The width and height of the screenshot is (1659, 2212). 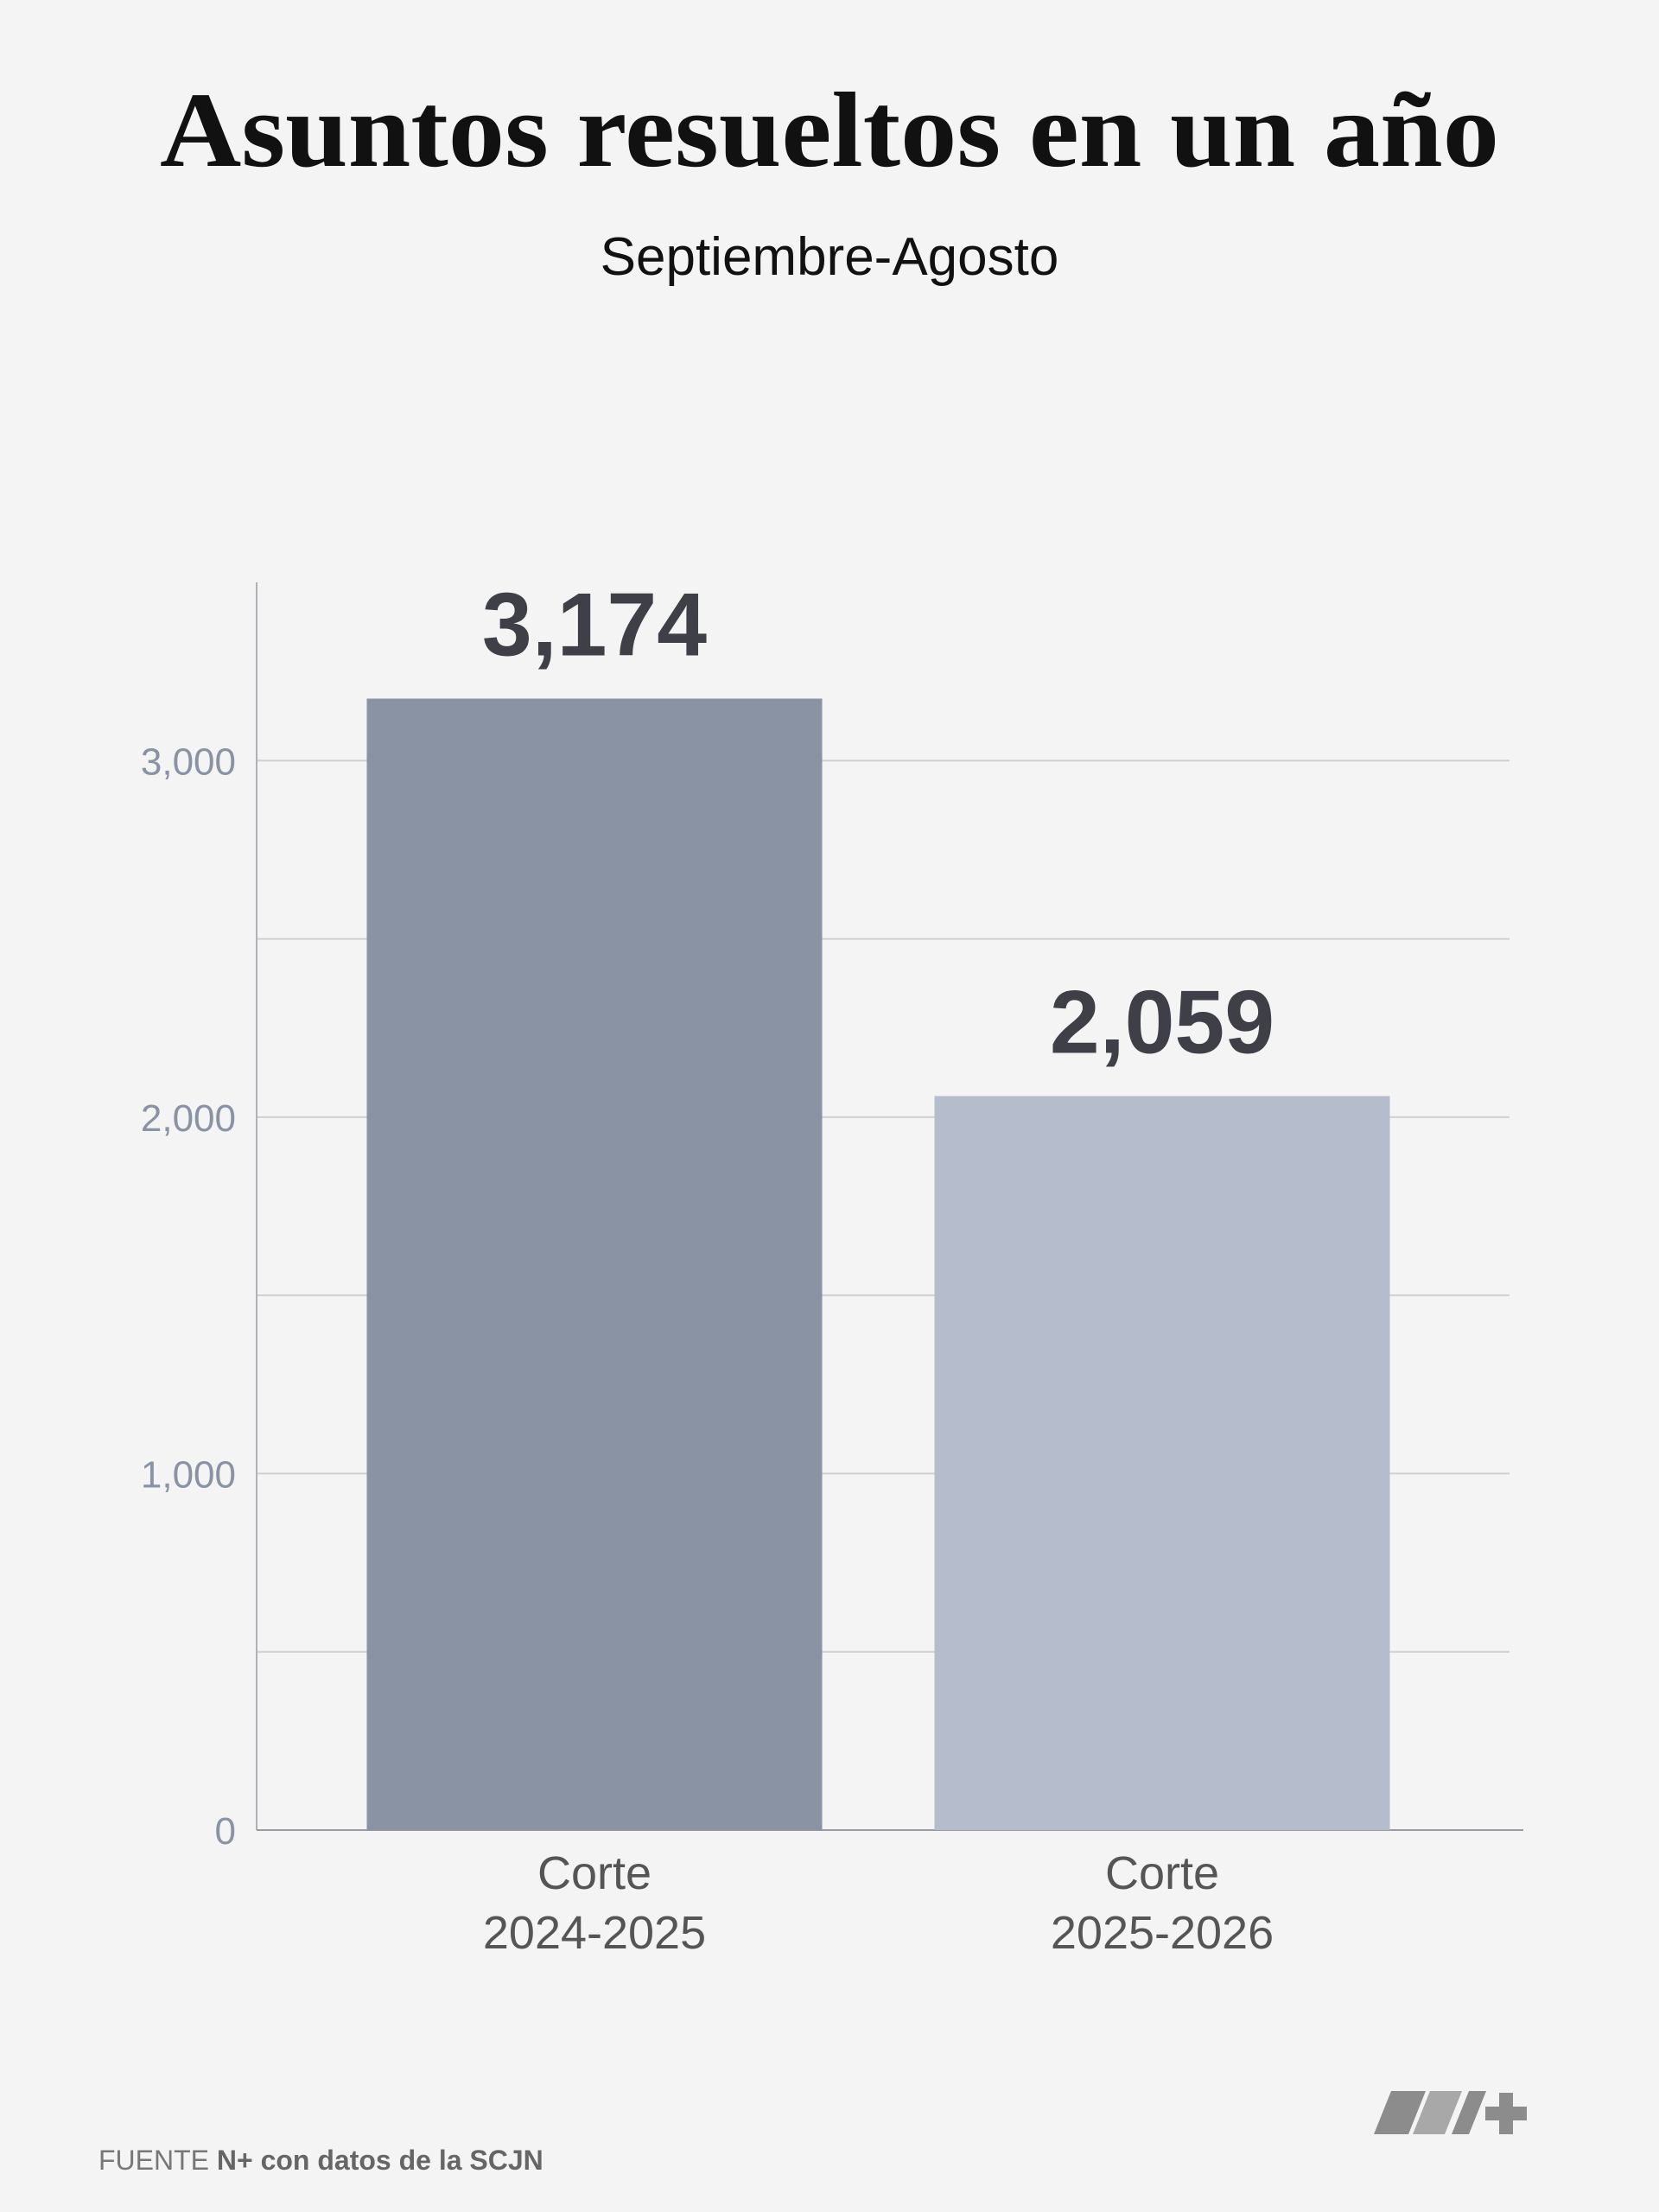 What do you see at coordinates (1162, 1933) in the screenshot?
I see `x-tick-label: 2025-2026` at bounding box center [1162, 1933].